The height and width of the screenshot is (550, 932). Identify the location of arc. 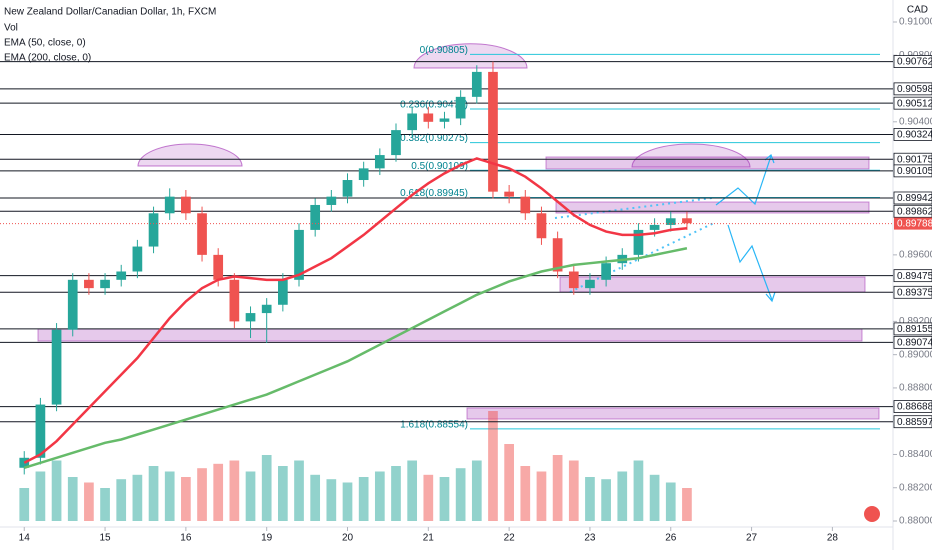
(190, 155).